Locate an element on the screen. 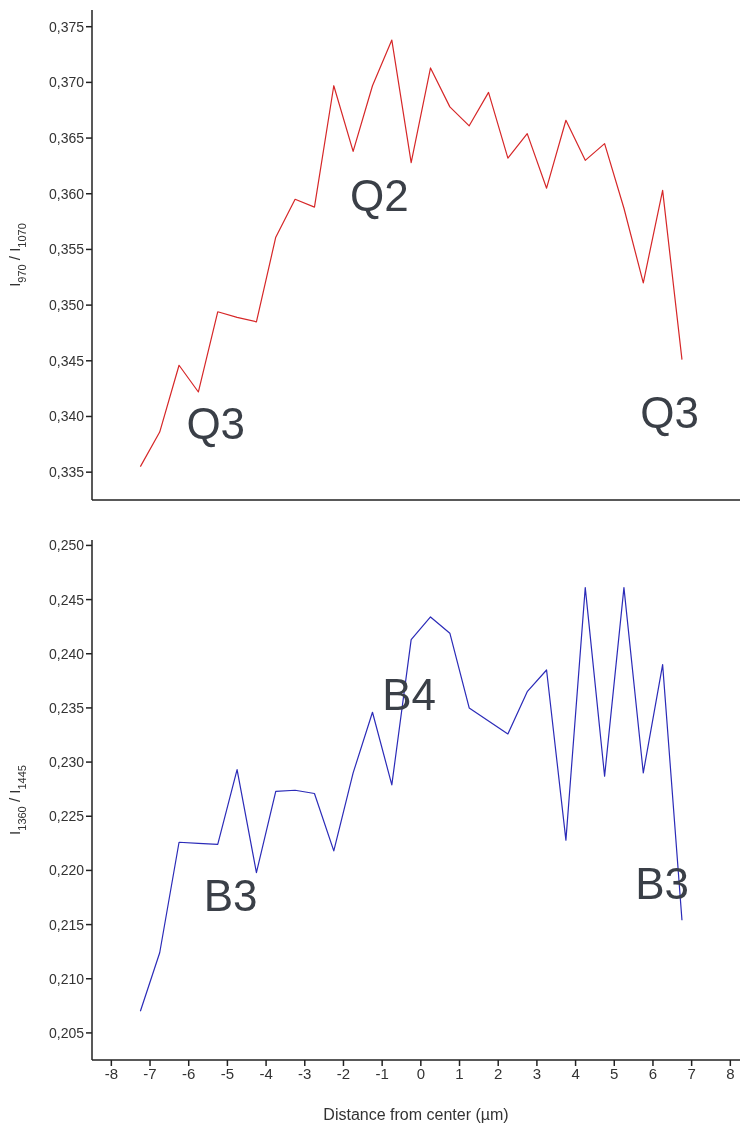 This screenshot has width=744, height=1146. y-tick-label: 0,210 is located at coordinates (66, 978).